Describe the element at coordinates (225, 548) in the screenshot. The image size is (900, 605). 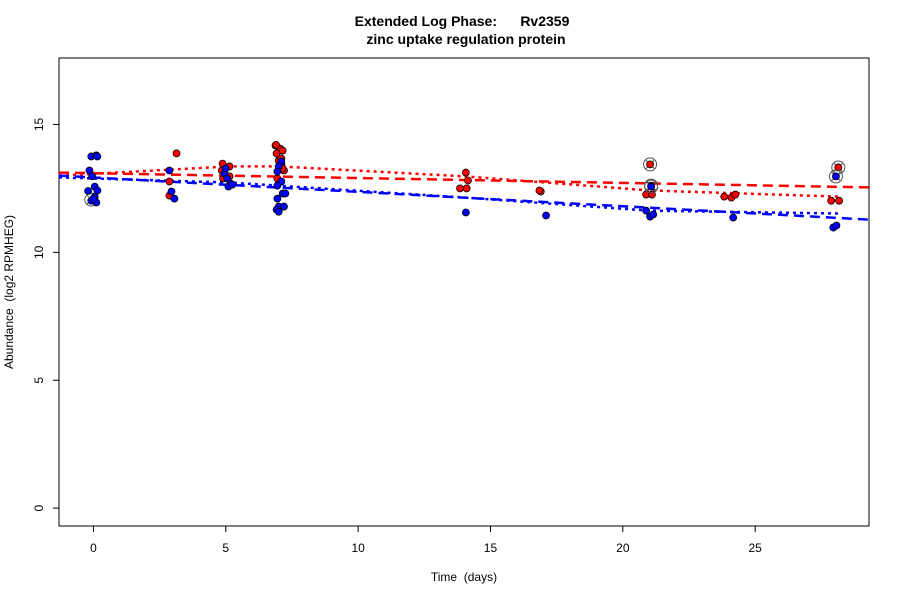
I see `x-tick-label: 5` at that location.